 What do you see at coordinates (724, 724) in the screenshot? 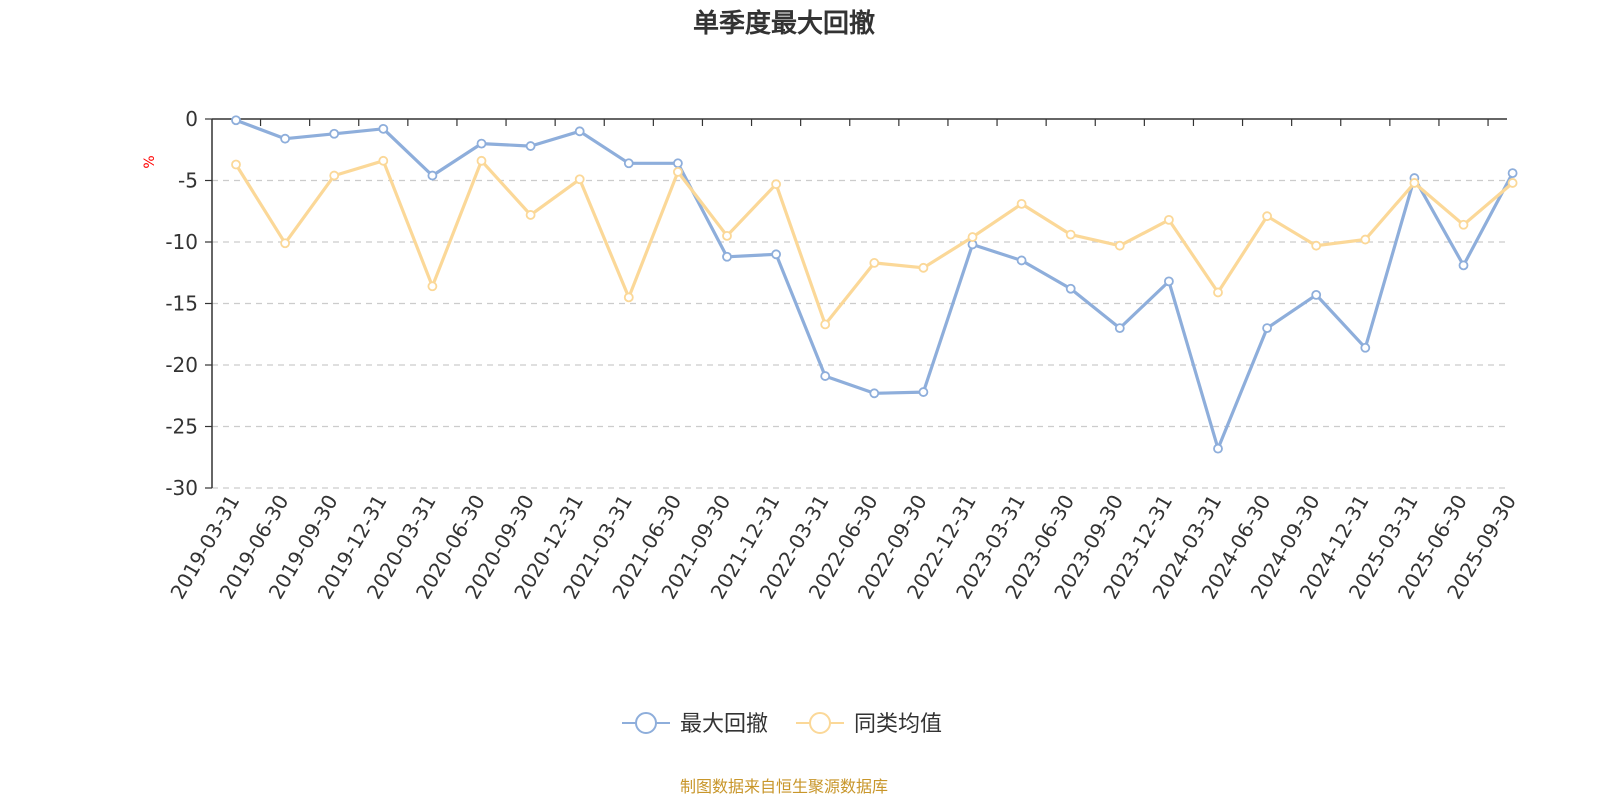
I see `legend-label: 最大回撤` at bounding box center [724, 724].